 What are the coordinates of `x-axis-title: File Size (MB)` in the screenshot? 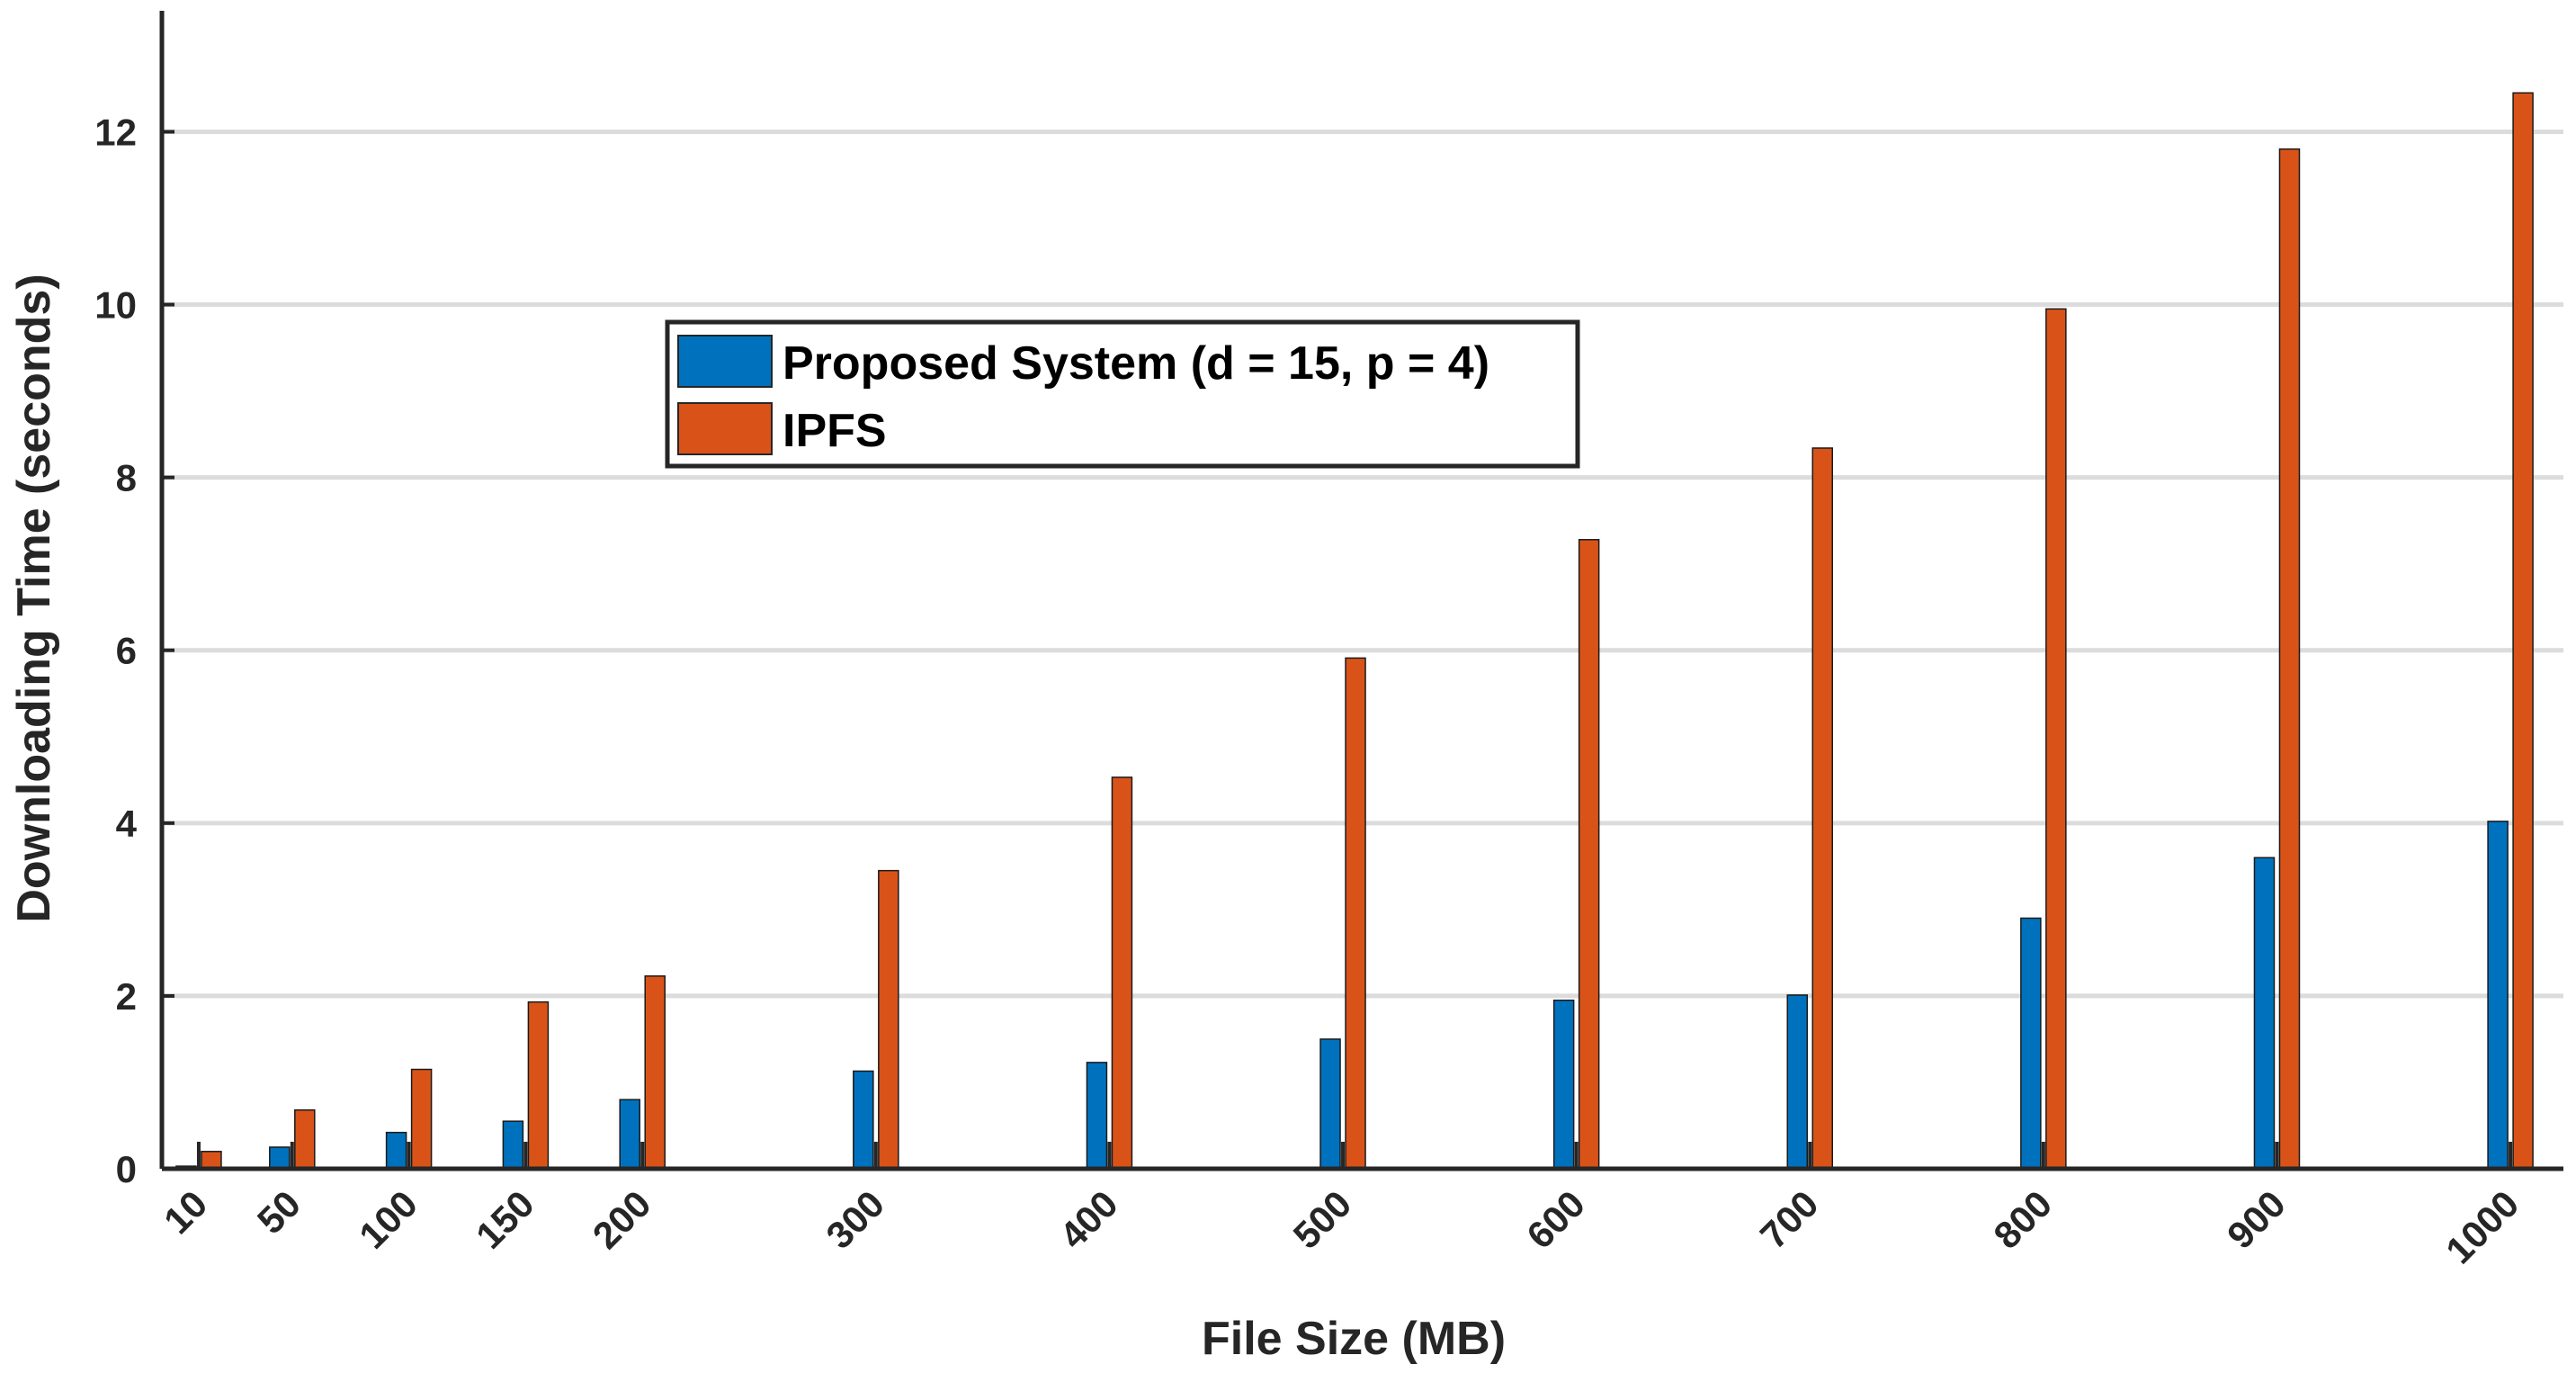 It's located at (1354, 1339).